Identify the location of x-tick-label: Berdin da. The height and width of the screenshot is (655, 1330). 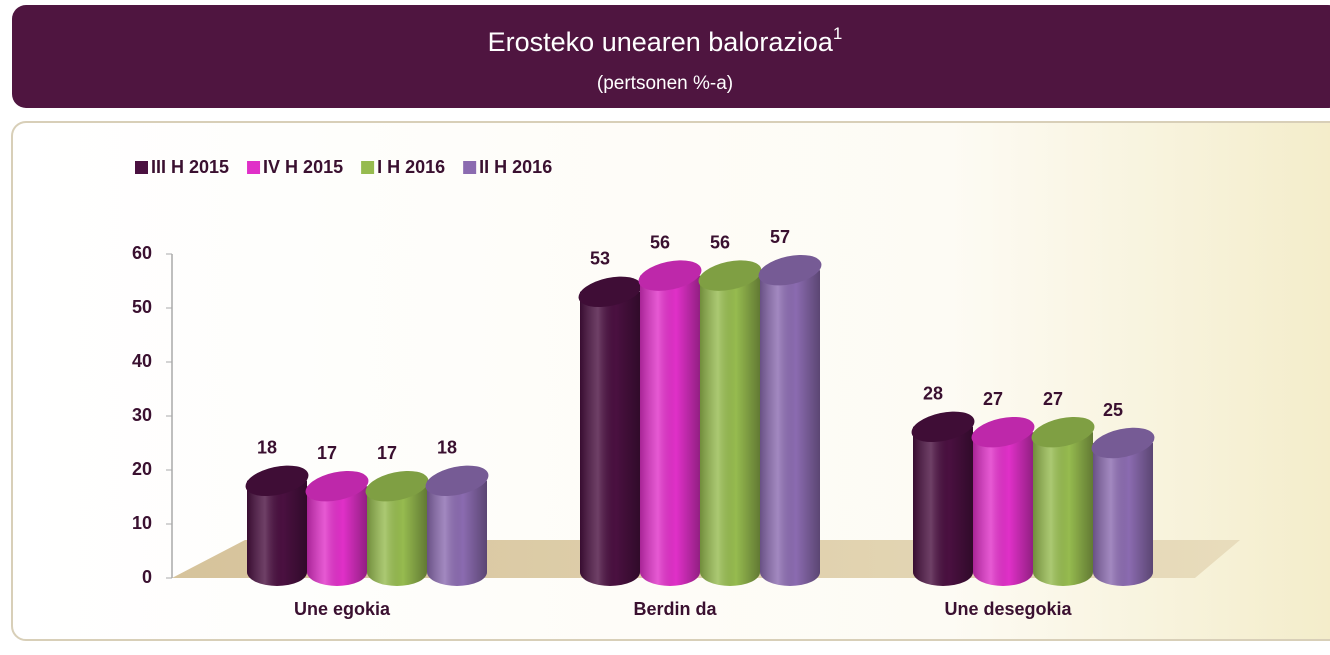
(675, 609).